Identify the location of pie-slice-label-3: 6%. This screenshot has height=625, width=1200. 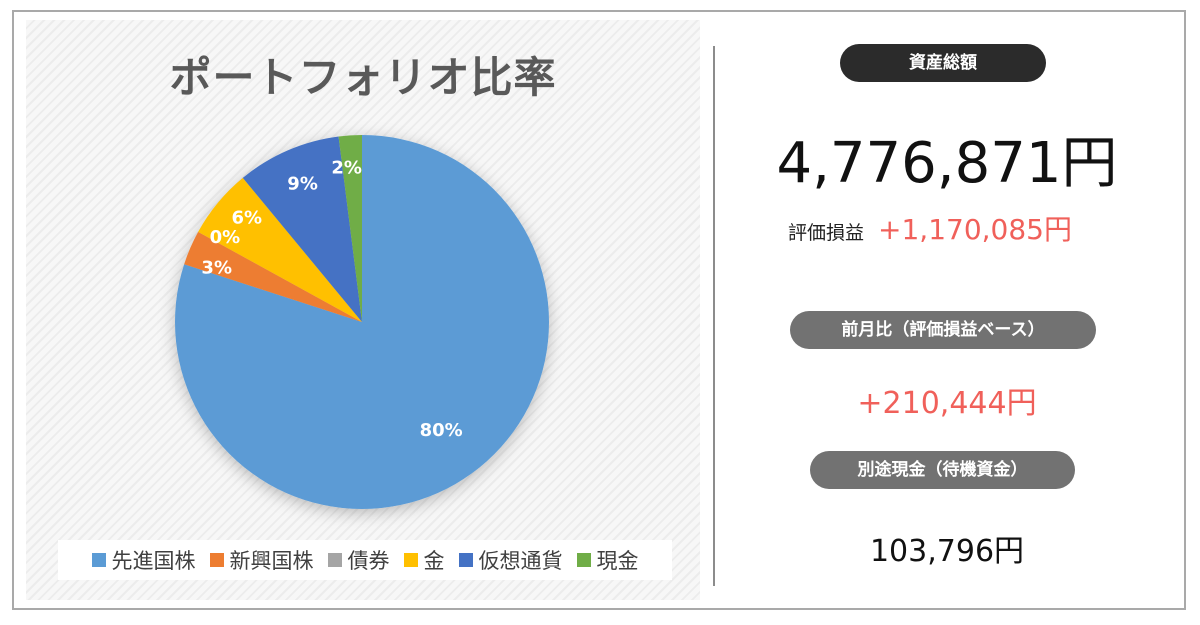
(246, 218).